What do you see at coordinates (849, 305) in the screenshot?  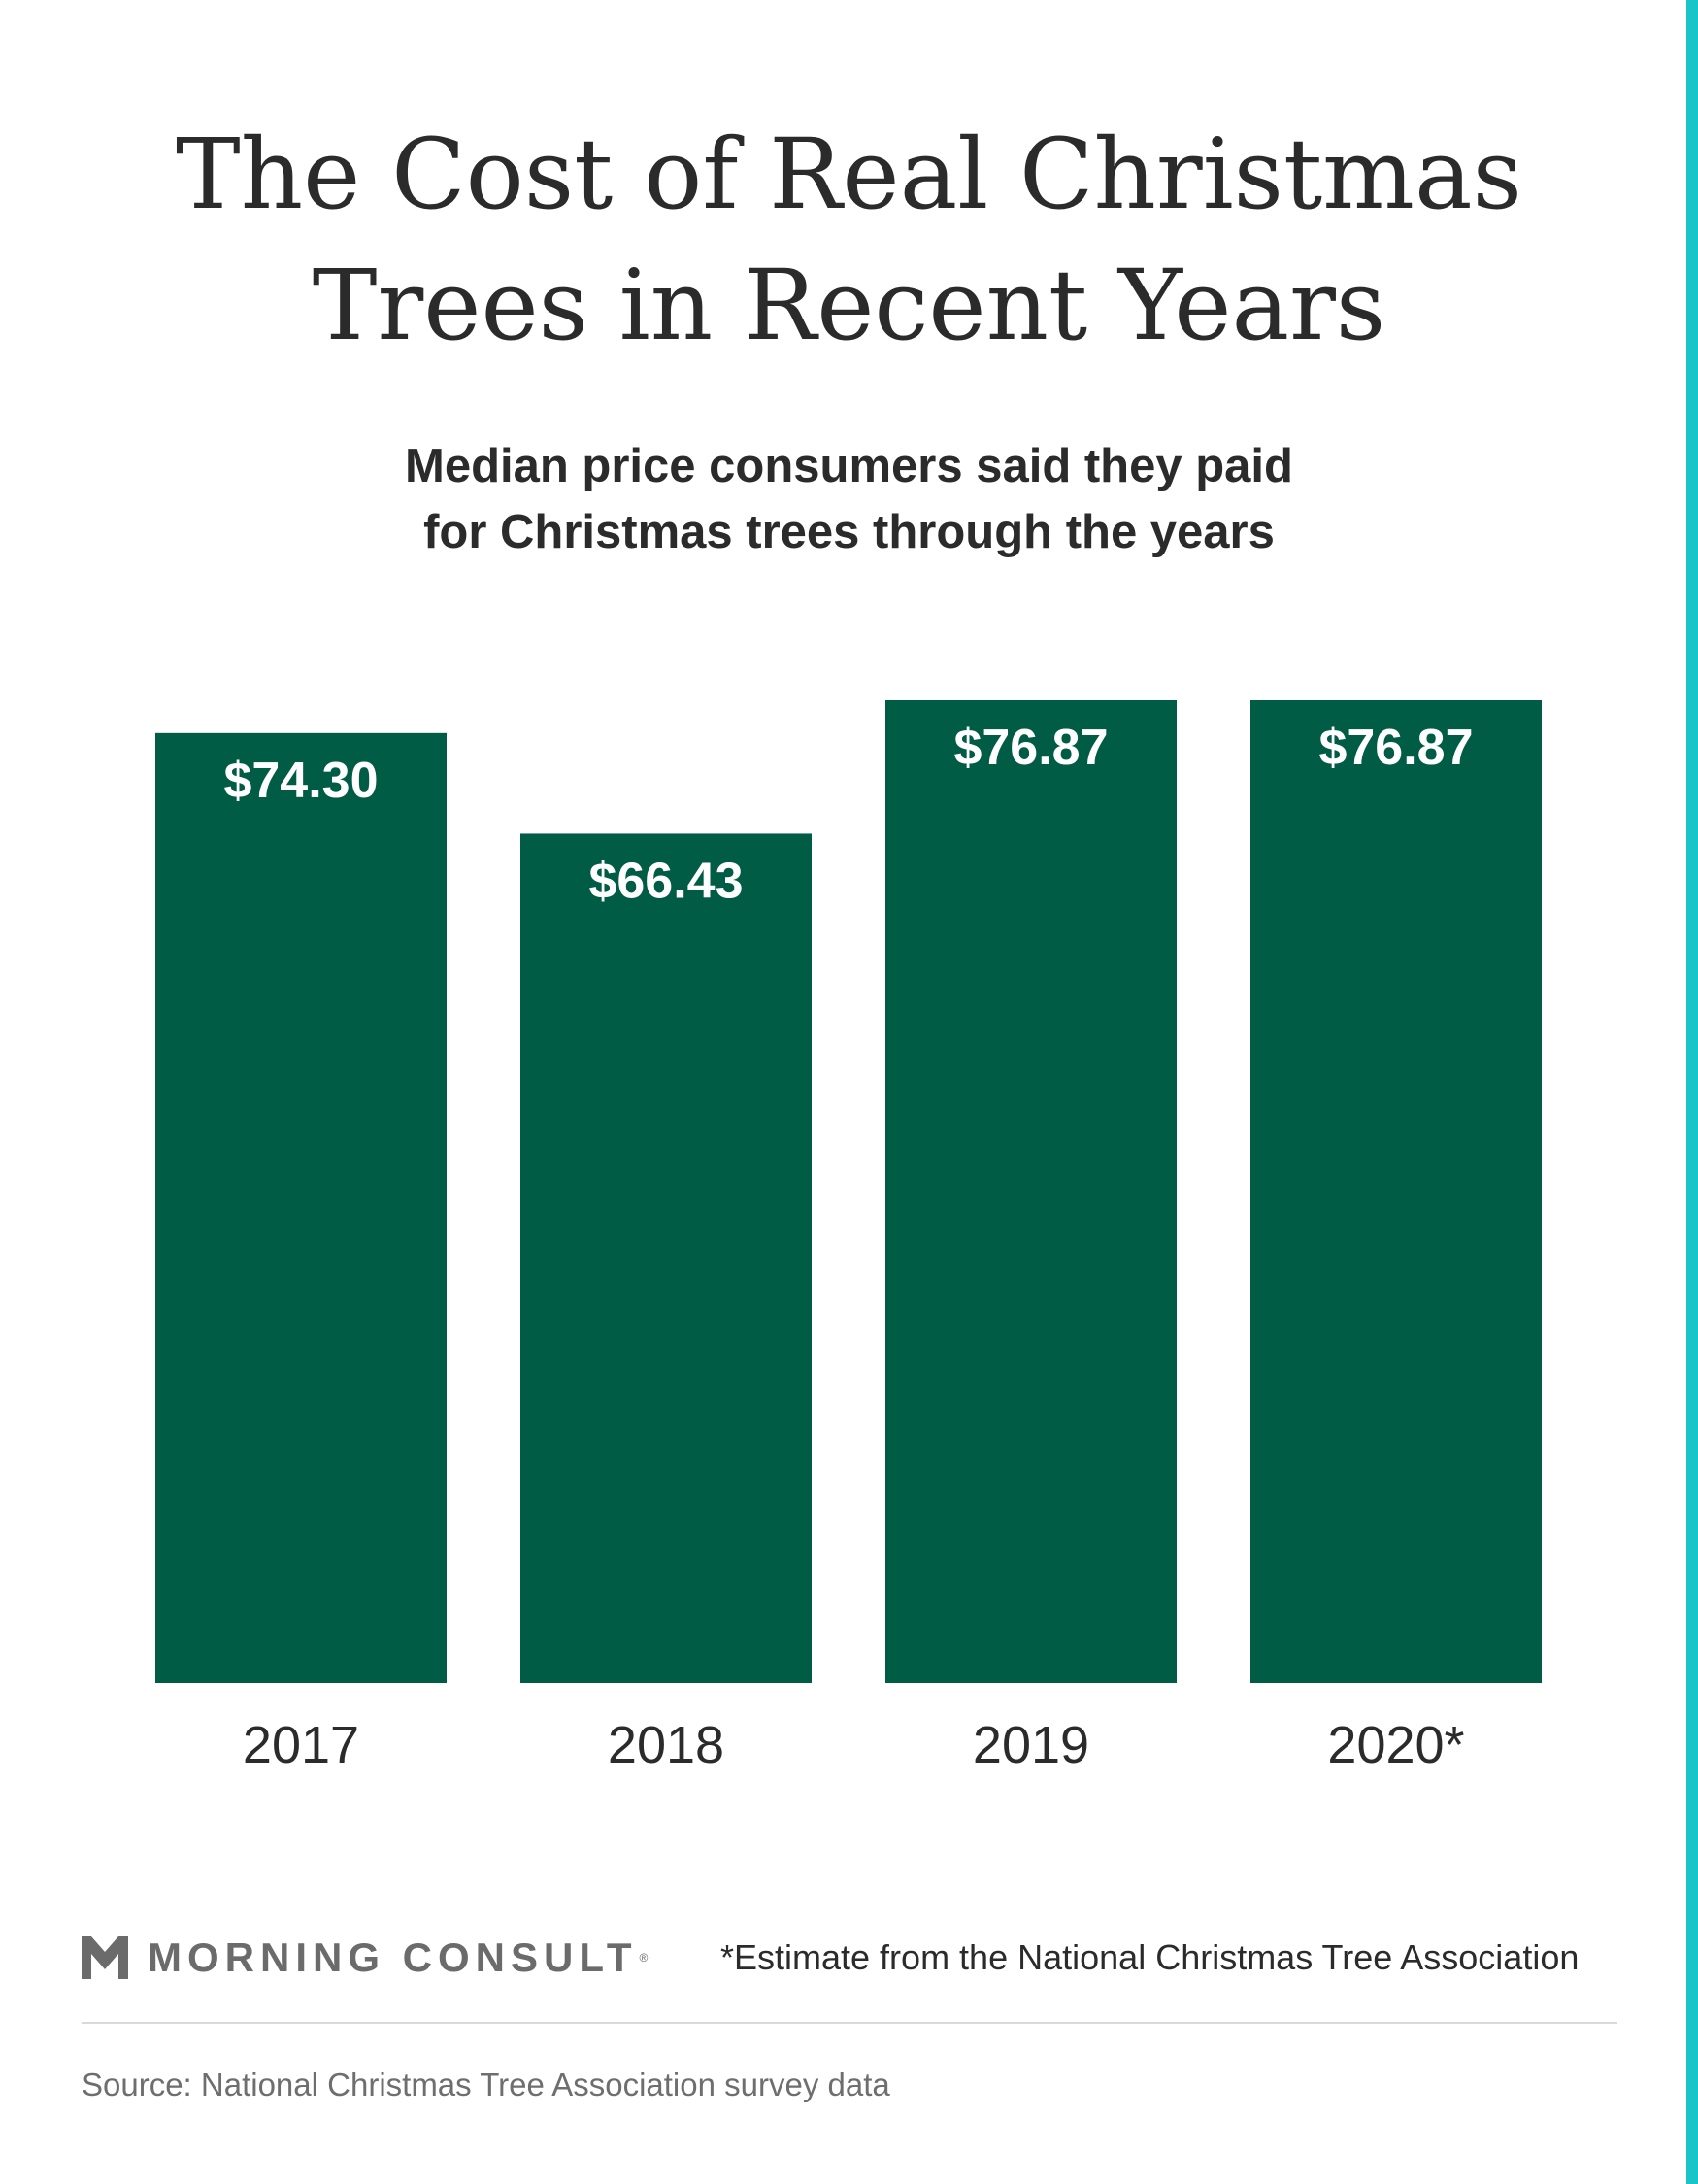 I see `chart-title-line-2: Trees in Recent Years` at bounding box center [849, 305].